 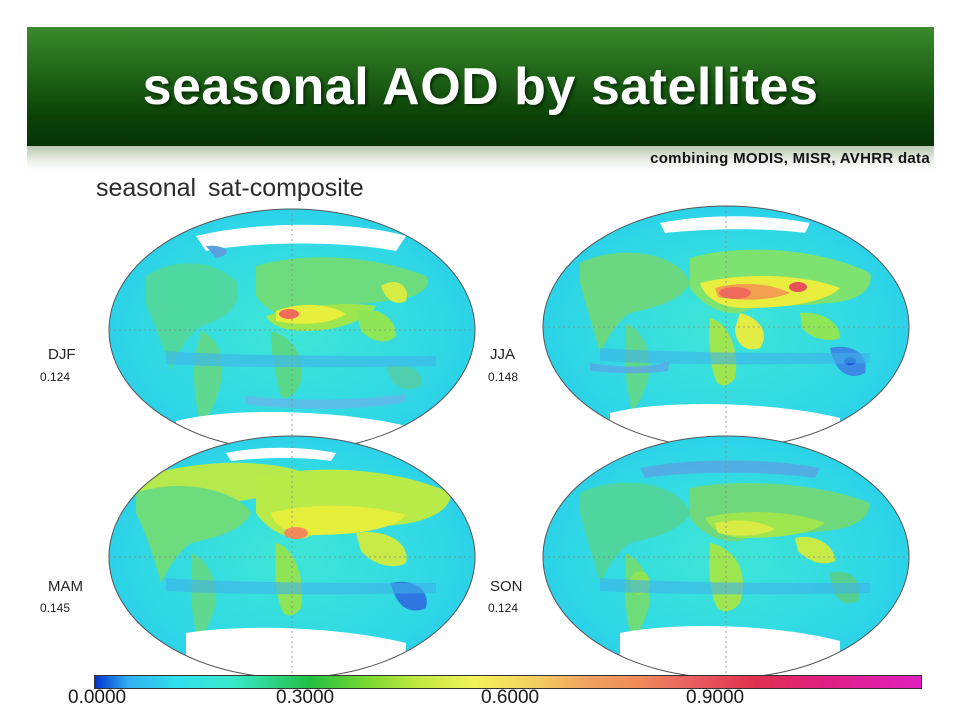 What do you see at coordinates (97, 697) in the screenshot?
I see `colorbar-tick-0: 0.0000` at bounding box center [97, 697].